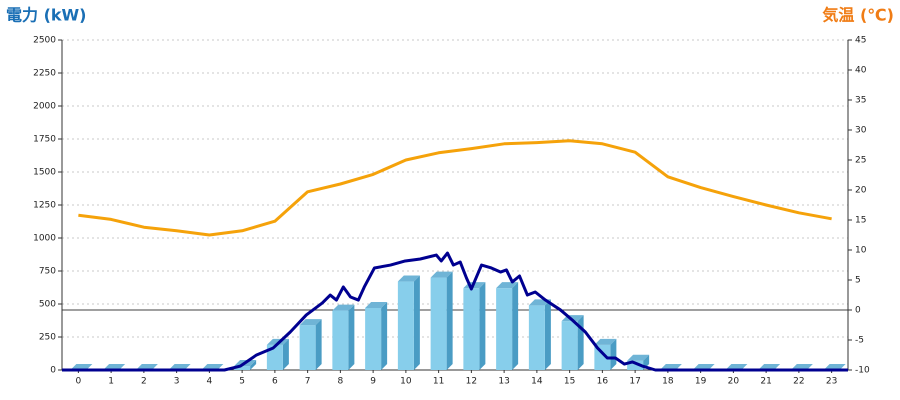 This screenshot has height=400, width=900. What do you see at coordinates (177, 382) in the screenshot?
I see `x-tick-label: 3` at bounding box center [177, 382].